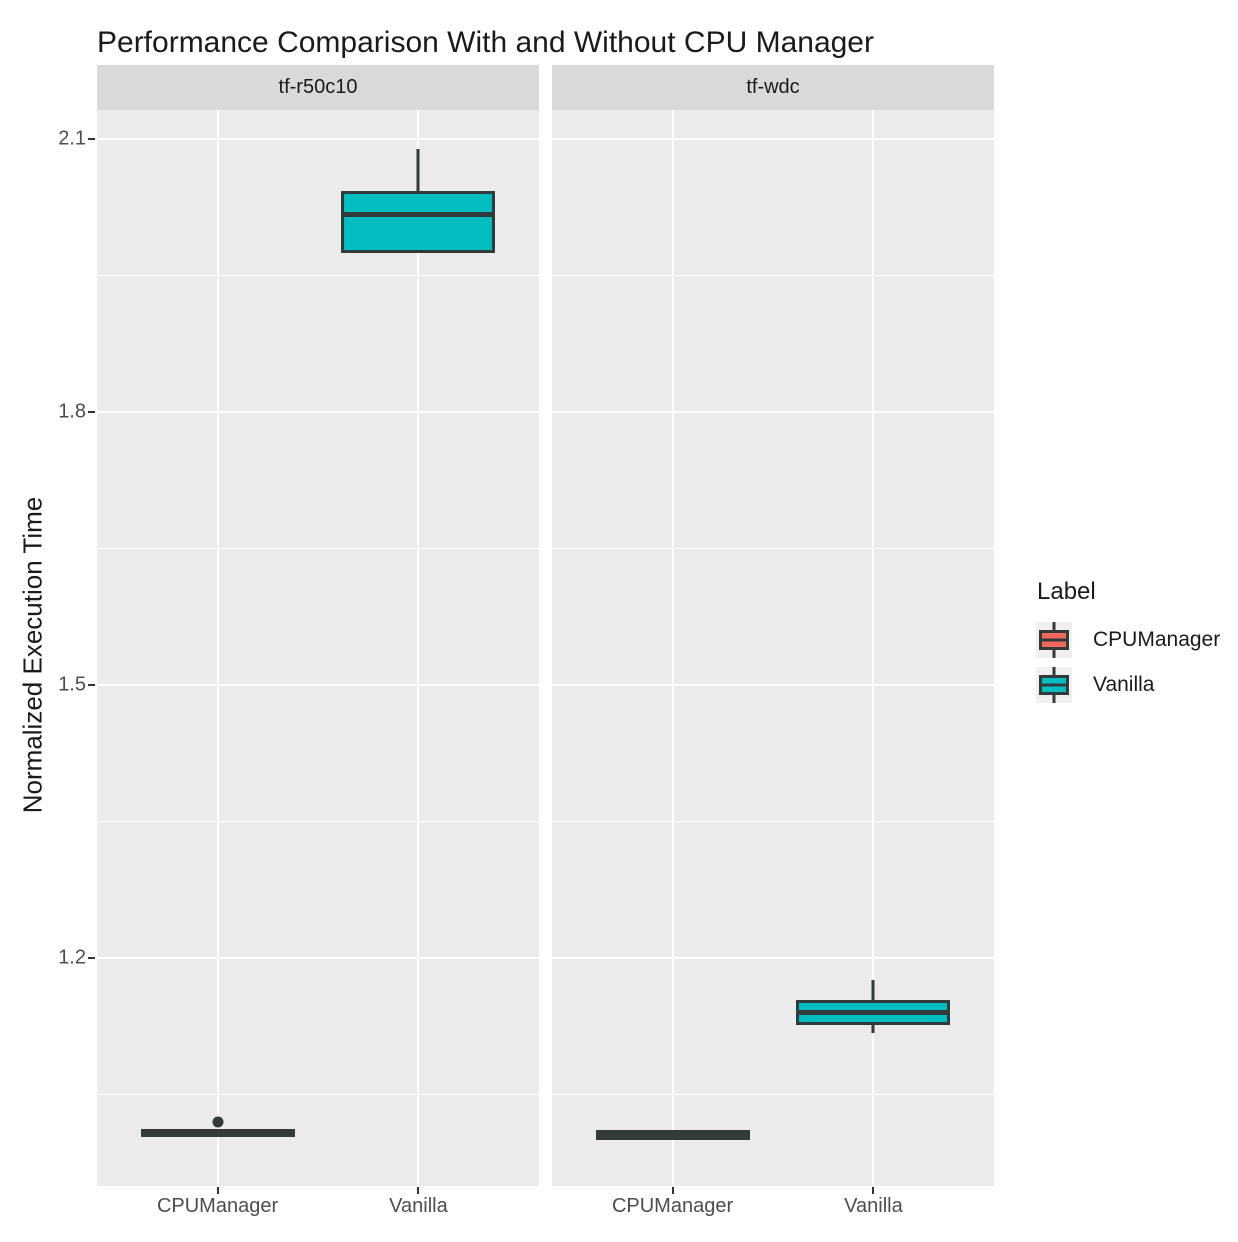 This screenshot has width=1238, height=1242. Describe the element at coordinates (72, 957) in the screenshot. I see `y-tick-label: 1.2` at that location.